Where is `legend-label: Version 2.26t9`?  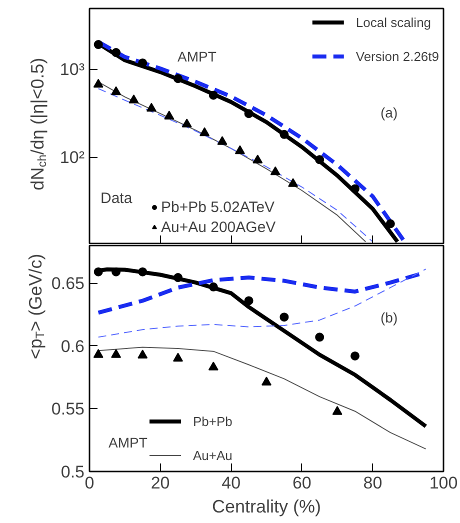
legend-label: Version 2.26t9 is located at coordinates (397, 56).